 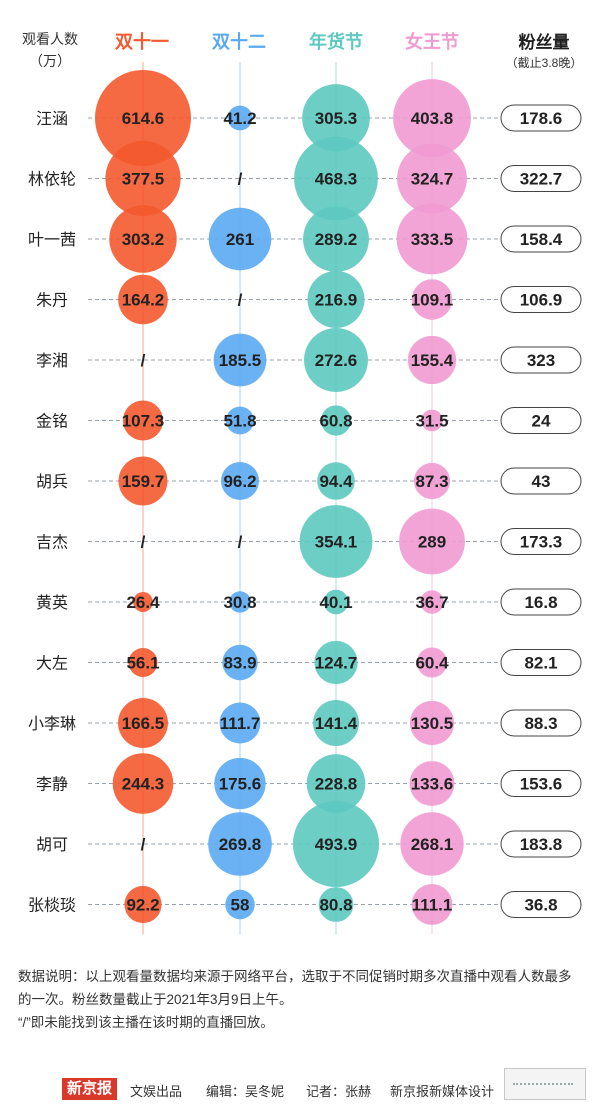 I want to click on bubble-label: 303.2, so click(x=143, y=239).